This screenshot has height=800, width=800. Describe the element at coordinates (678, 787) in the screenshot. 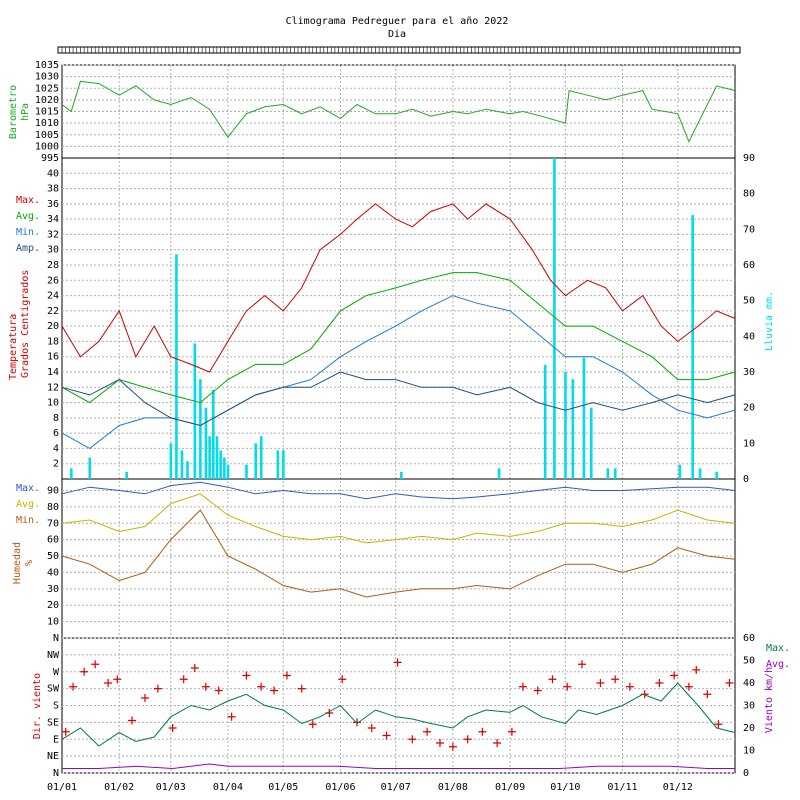

I see `x-tick-label: 01/12` at that location.